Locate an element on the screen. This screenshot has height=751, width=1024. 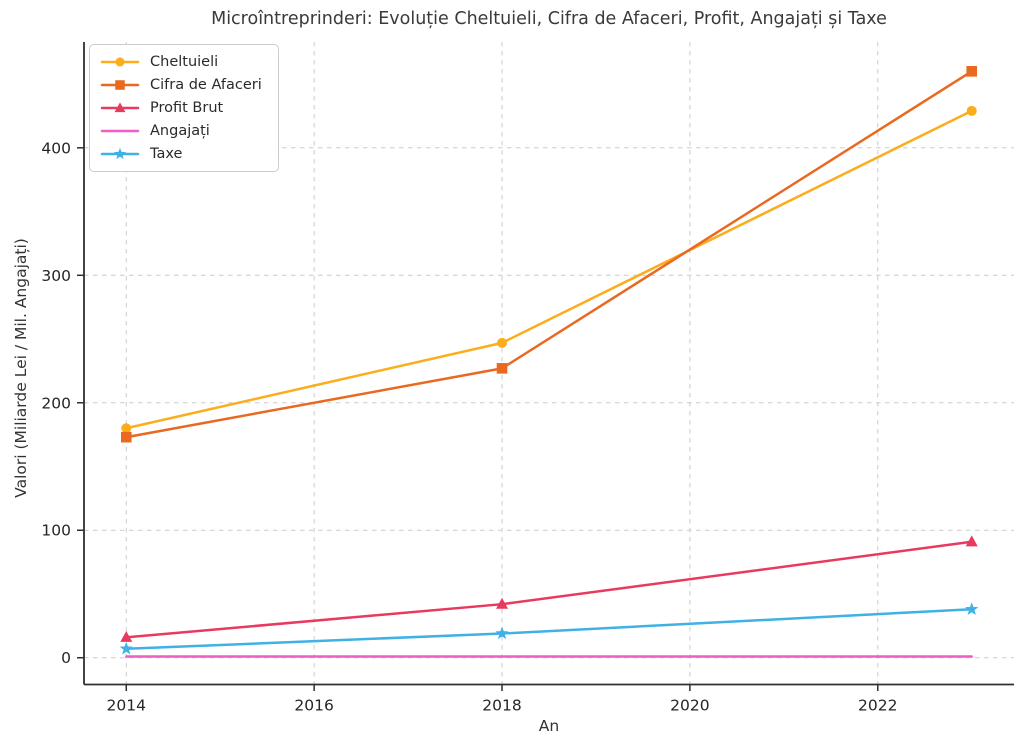
series-taxe is located at coordinates (549, 628).